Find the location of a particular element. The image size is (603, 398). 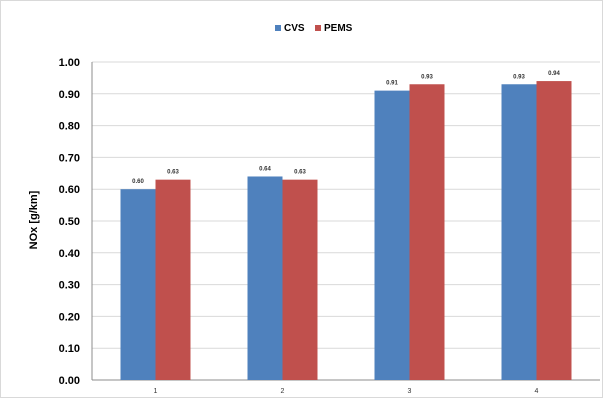

data-label: 0.94 is located at coordinates (554, 74).